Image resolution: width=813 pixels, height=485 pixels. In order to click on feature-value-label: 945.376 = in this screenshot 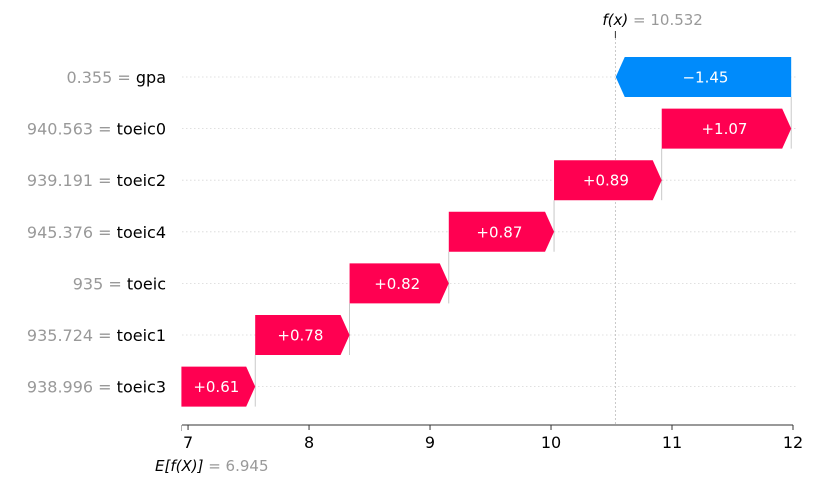, I will do `click(72, 232)`.